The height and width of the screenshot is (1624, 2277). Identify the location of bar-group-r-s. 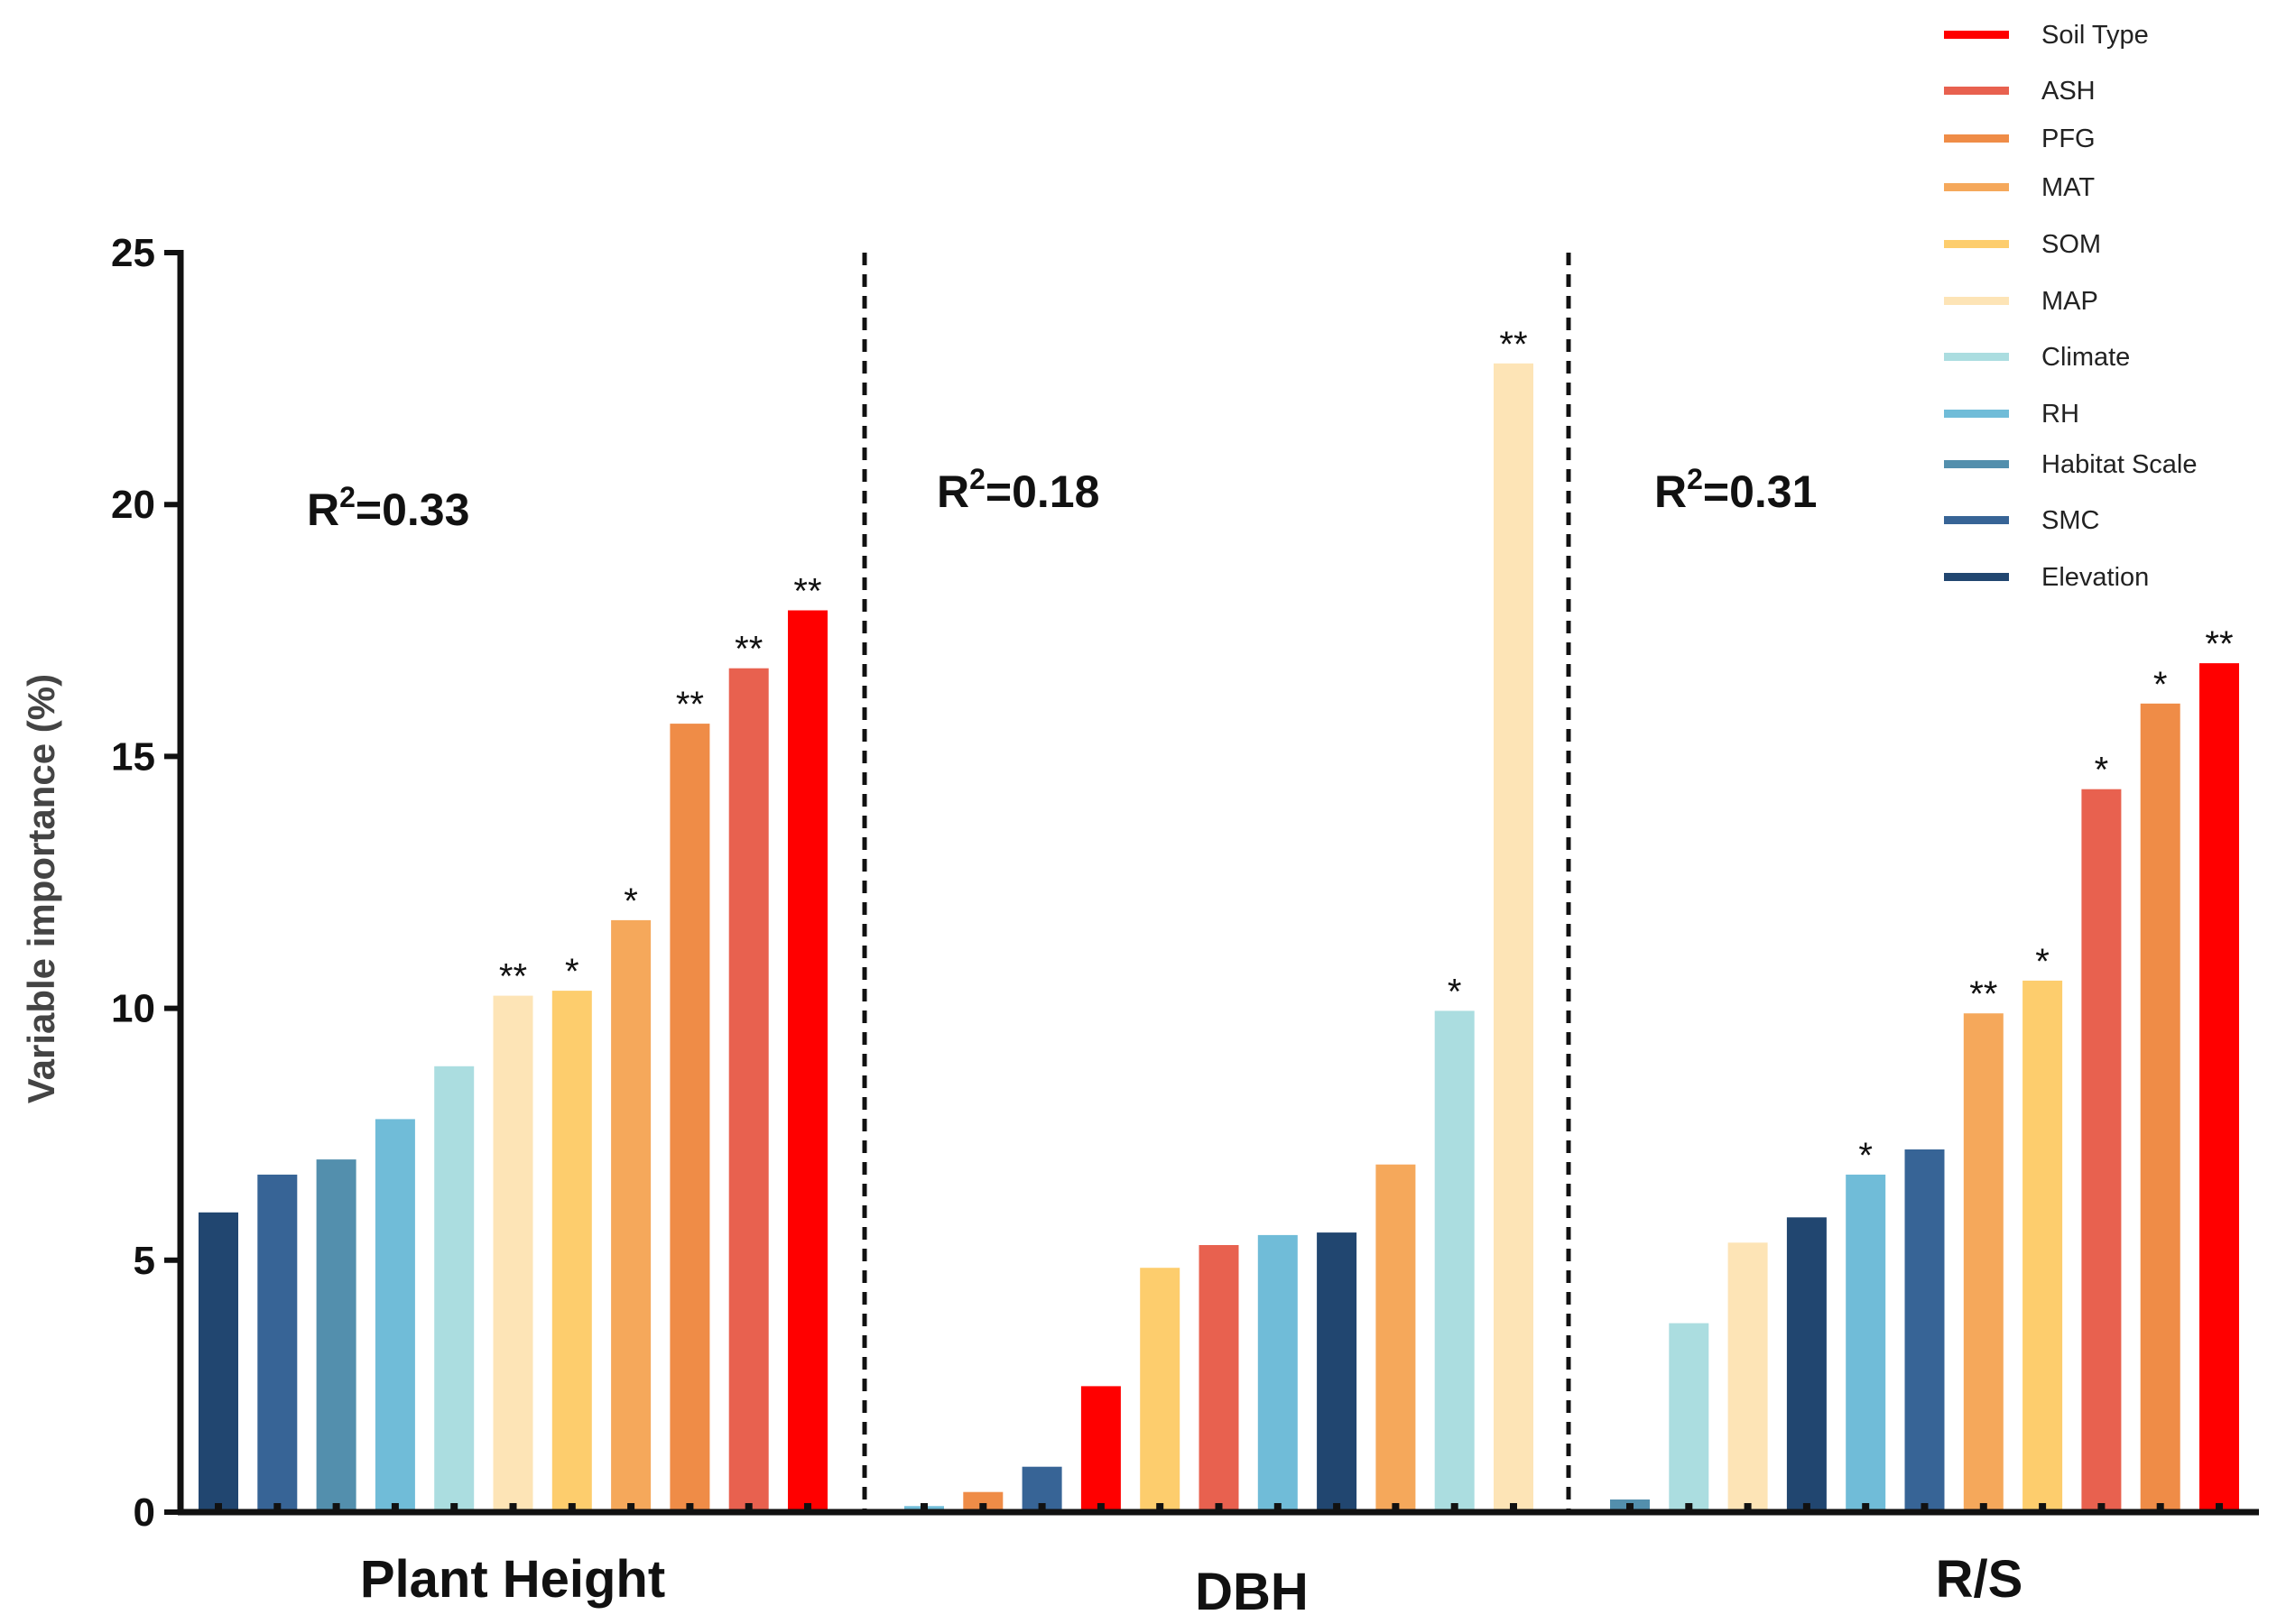
(1924, 1087).